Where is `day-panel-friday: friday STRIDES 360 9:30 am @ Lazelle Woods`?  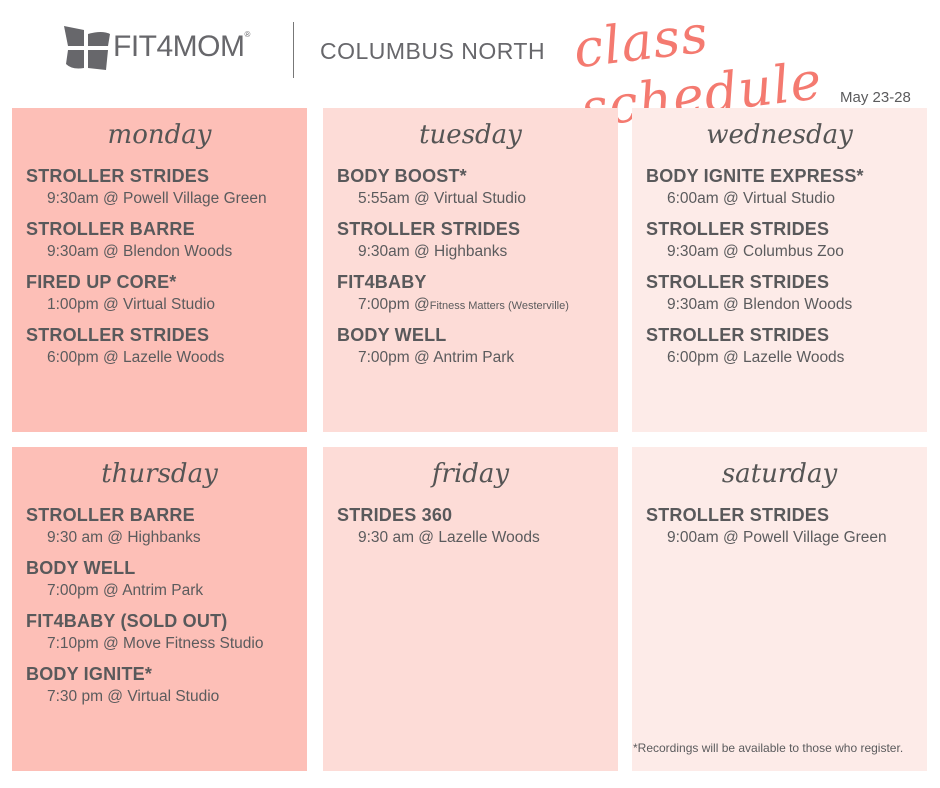
day-panel-friday: friday STRIDES 360 9:30 am @ Lazelle Woods is located at coordinates (470, 609).